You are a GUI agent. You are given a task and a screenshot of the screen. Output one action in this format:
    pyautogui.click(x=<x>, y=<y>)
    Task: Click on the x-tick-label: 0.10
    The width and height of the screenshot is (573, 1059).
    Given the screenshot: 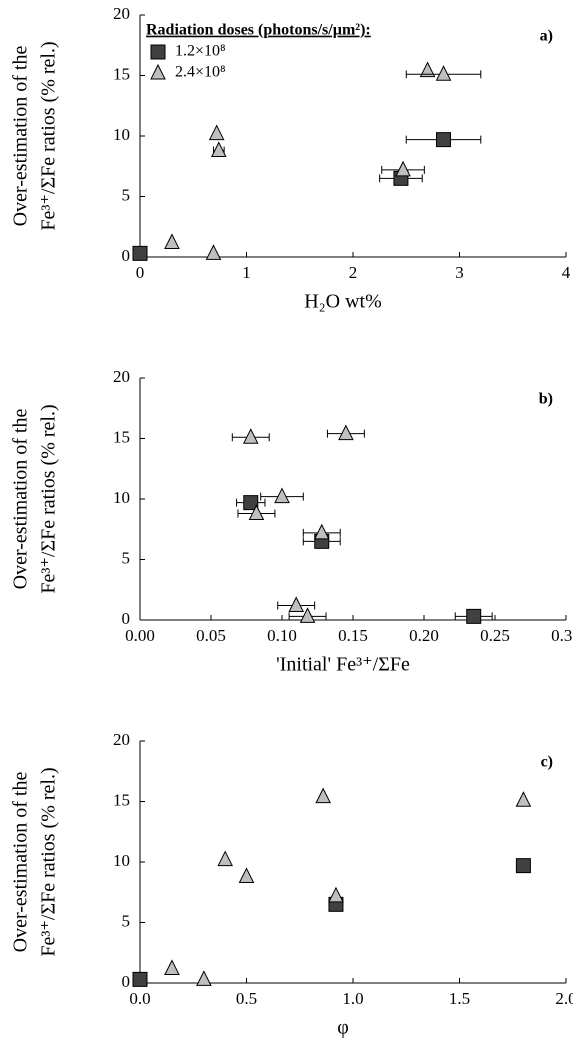 What is the action you would take?
    pyautogui.click(x=282, y=635)
    